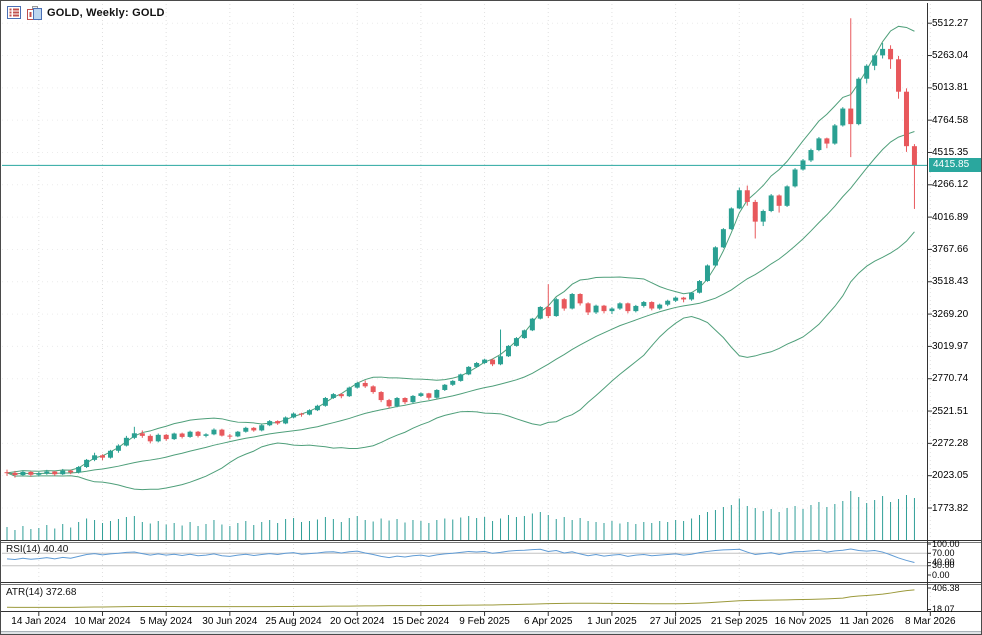 This screenshot has height=635, width=982. What do you see at coordinates (421, 621) in the screenshot?
I see `time-axis-label: 15 Dec 2024` at bounding box center [421, 621].